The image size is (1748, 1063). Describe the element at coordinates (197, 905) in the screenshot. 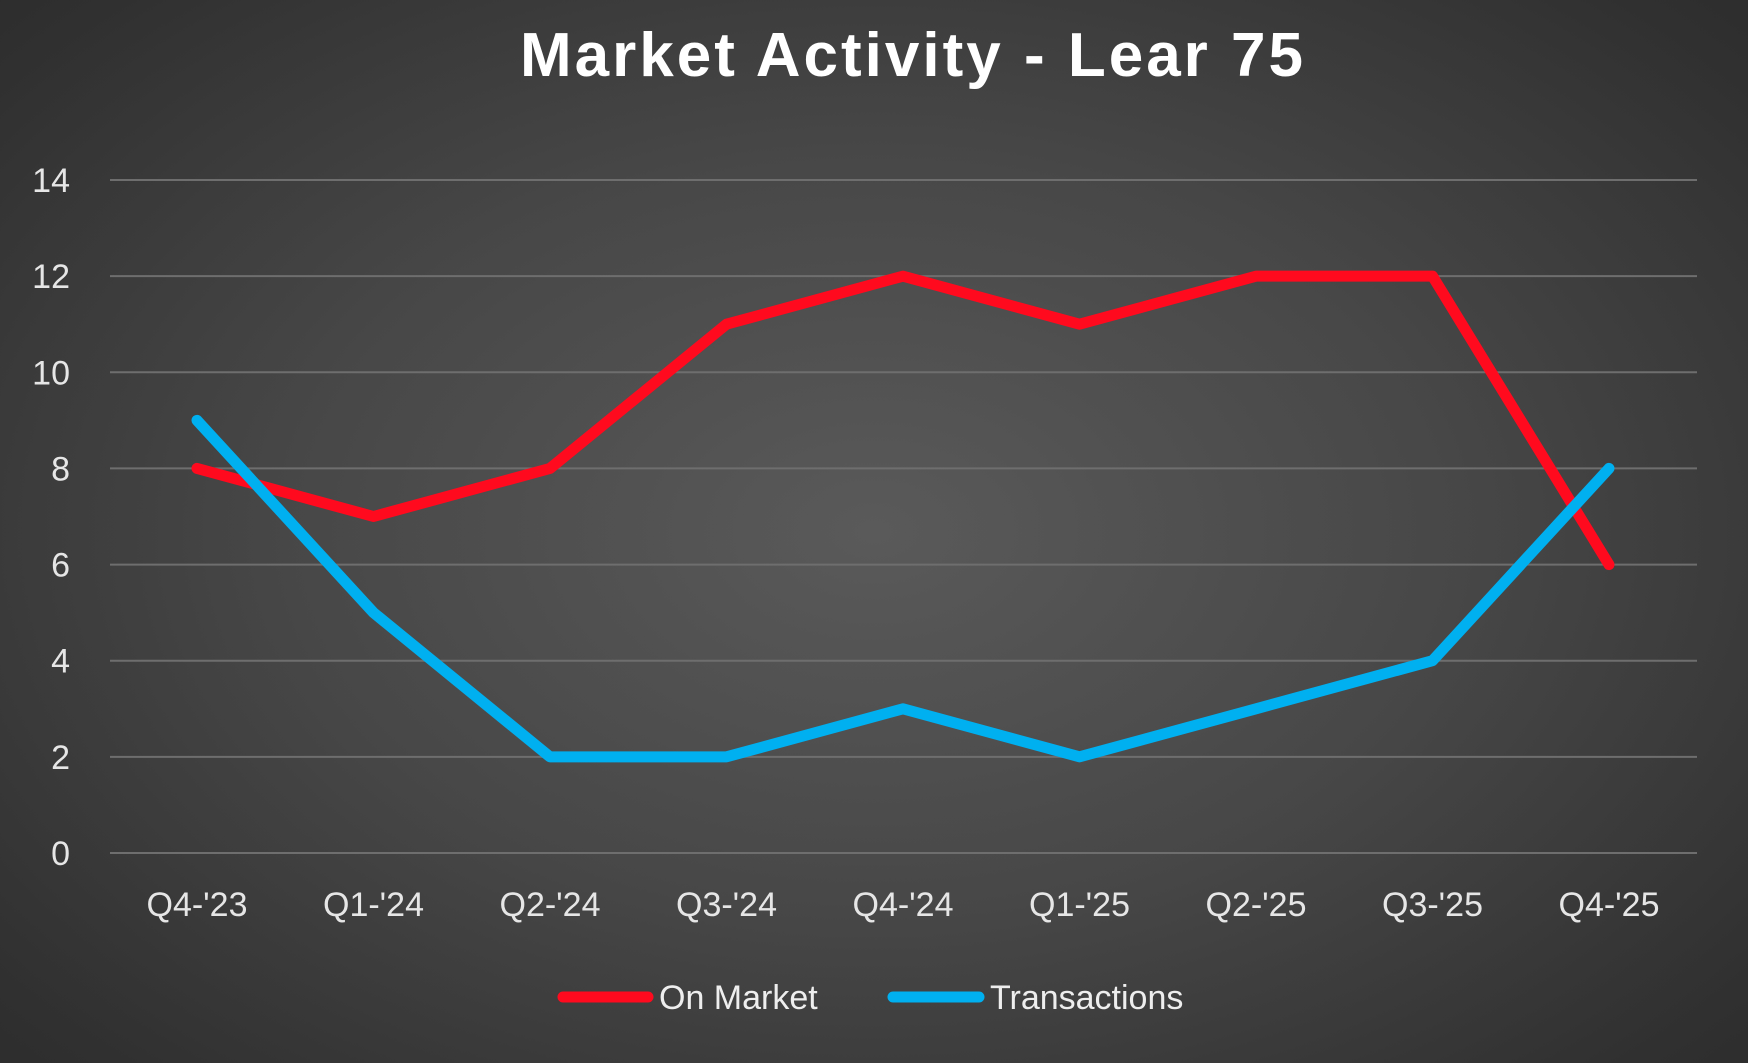

I see `x-tick-label: Q4-'23` at that location.